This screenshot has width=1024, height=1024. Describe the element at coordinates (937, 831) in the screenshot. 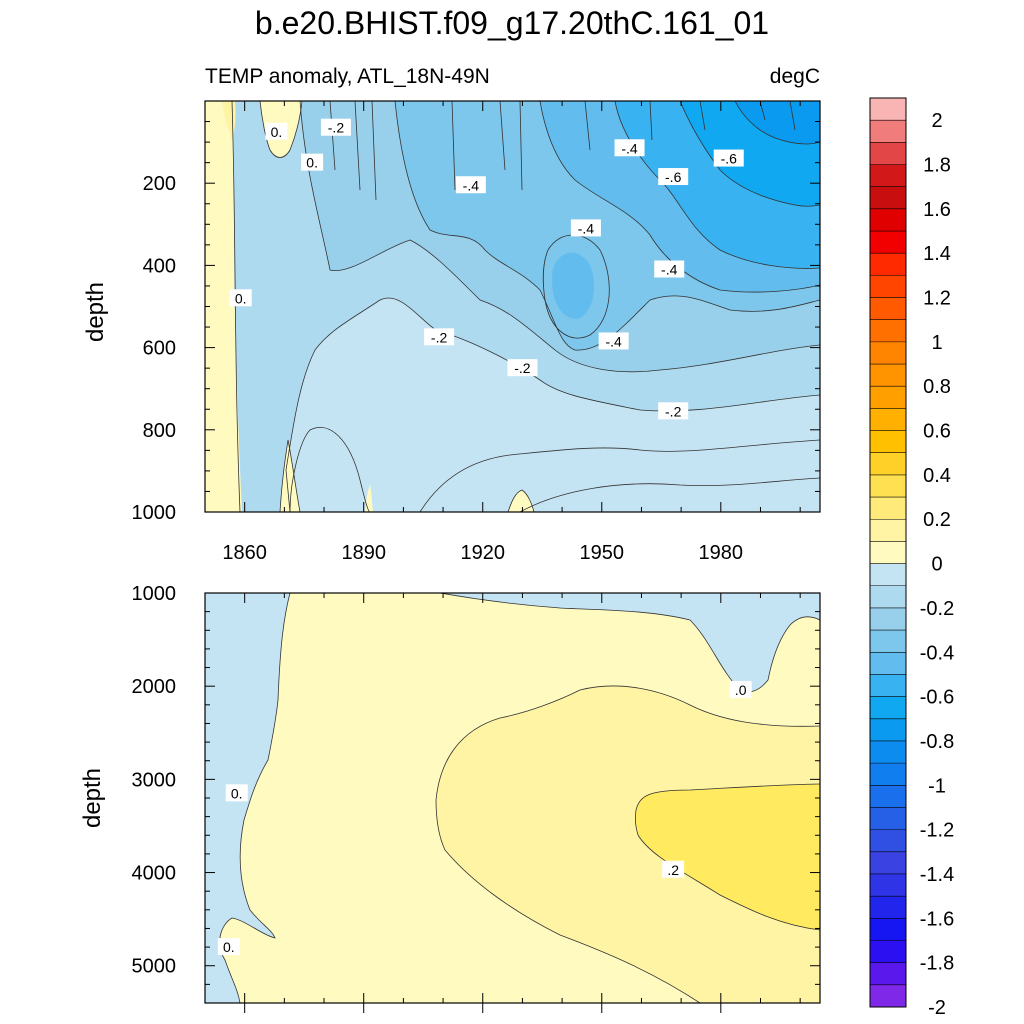

I see `colorbar-label: -1.2` at that location.